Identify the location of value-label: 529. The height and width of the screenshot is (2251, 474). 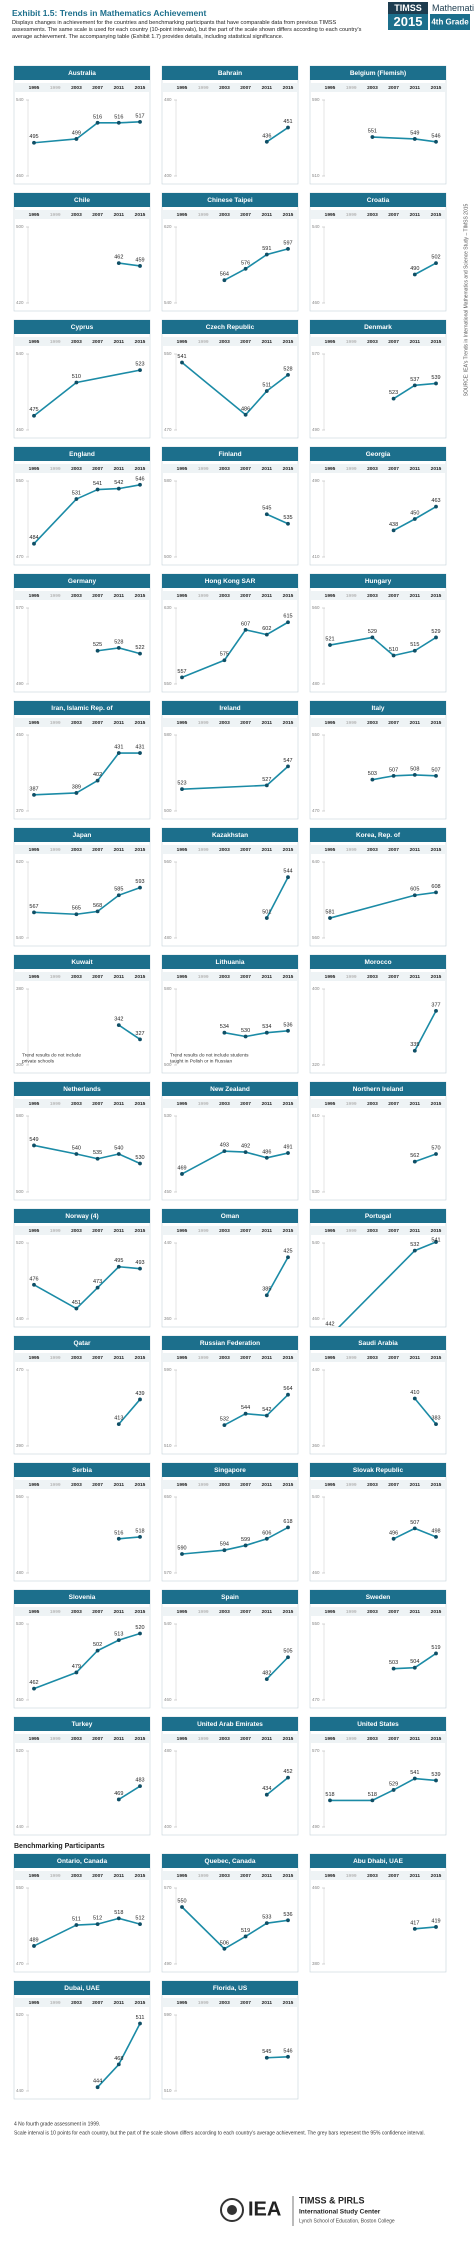
(393, 1784).